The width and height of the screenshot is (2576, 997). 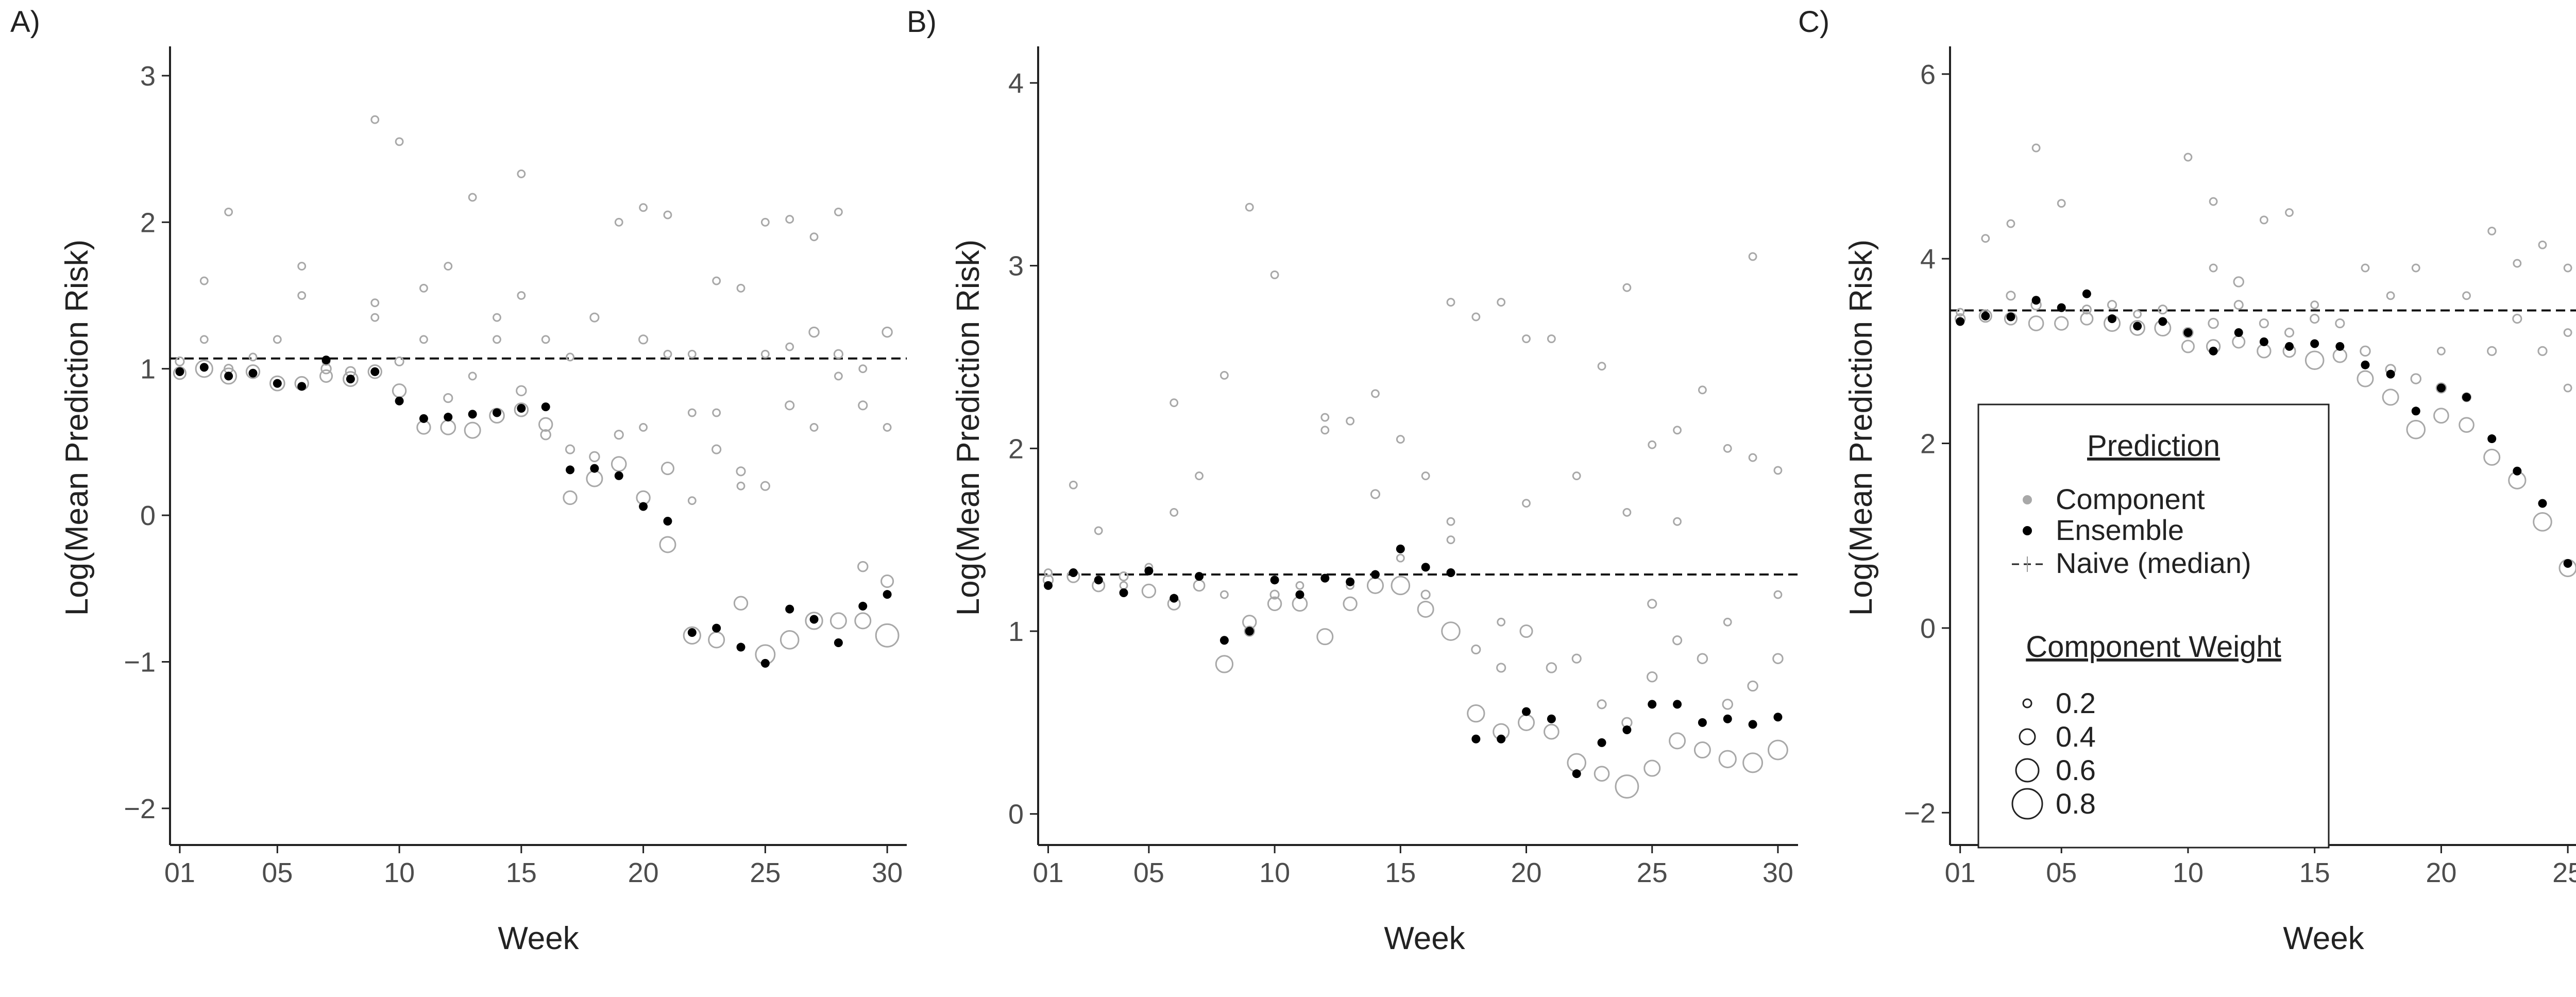 What do you see at coordinates (25, 22) in the screenshot?
I see `panel-label: A)` at bounding box center [25, 22].